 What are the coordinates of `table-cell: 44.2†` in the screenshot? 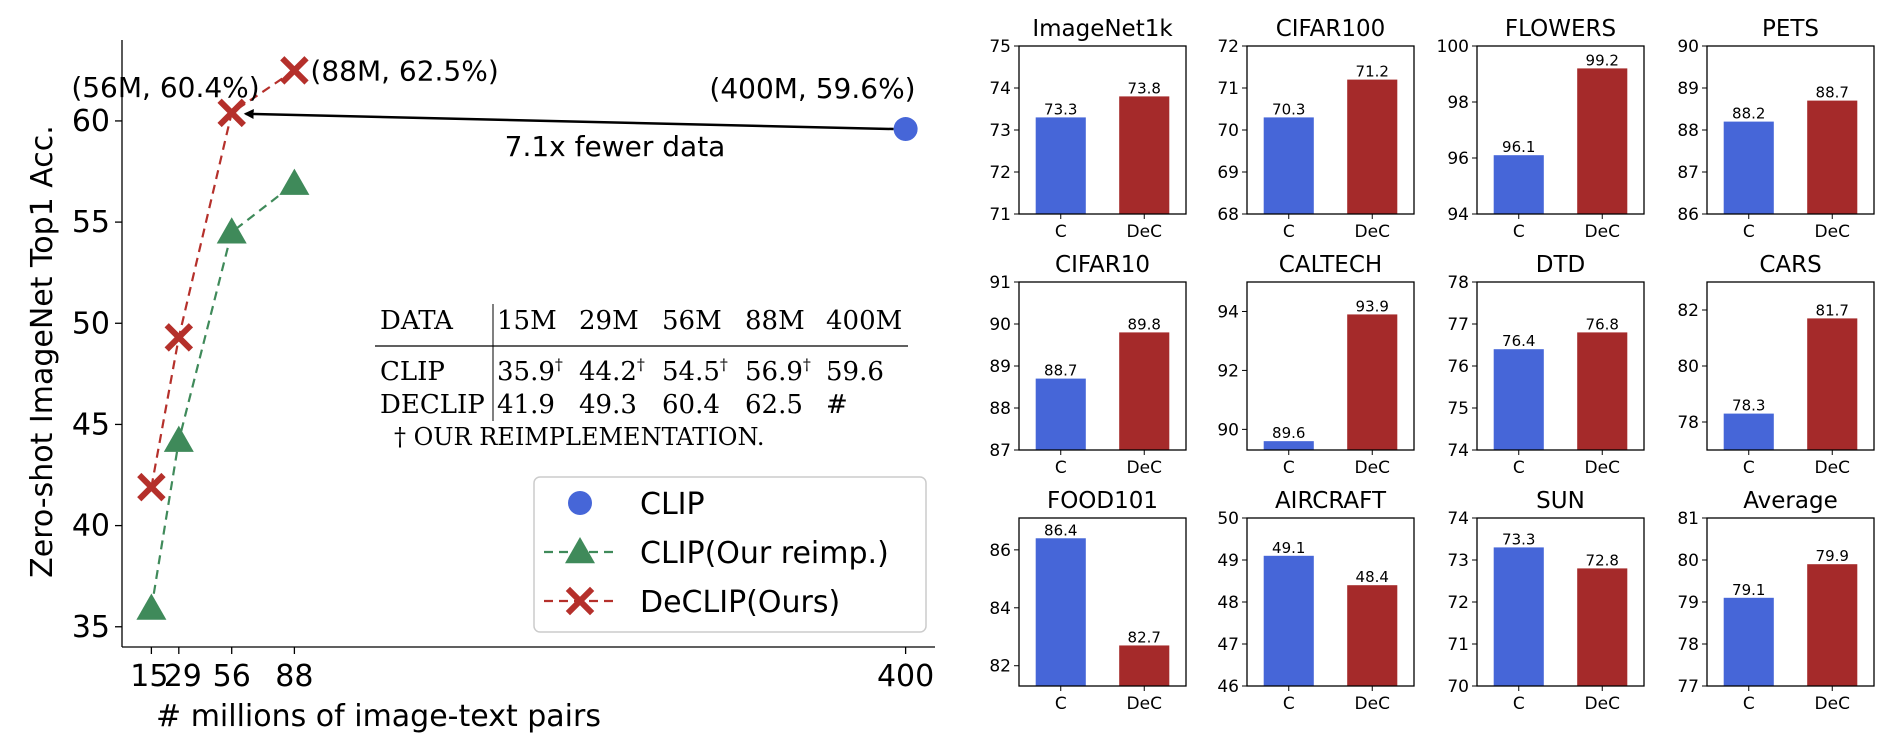 It's located at (612, 371).